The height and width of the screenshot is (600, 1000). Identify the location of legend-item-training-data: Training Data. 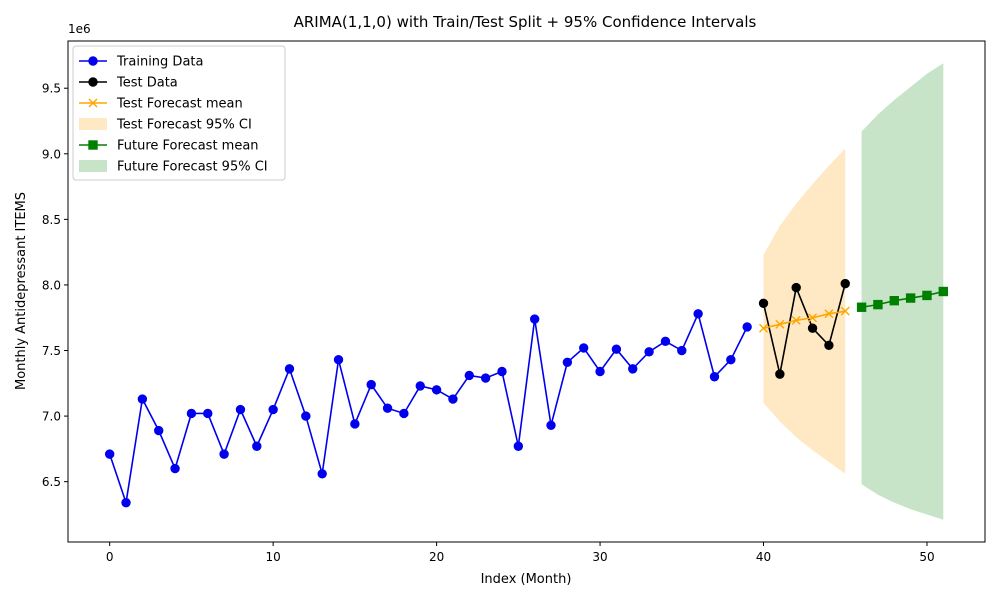
(141, 62).